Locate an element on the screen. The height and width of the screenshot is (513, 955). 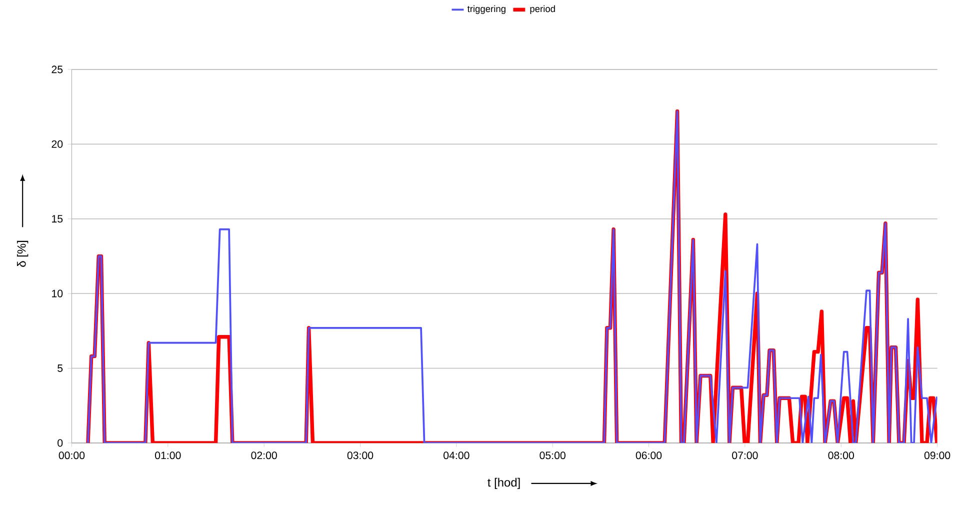
y-tick-label: 0 is located at coordinates (60, 443).